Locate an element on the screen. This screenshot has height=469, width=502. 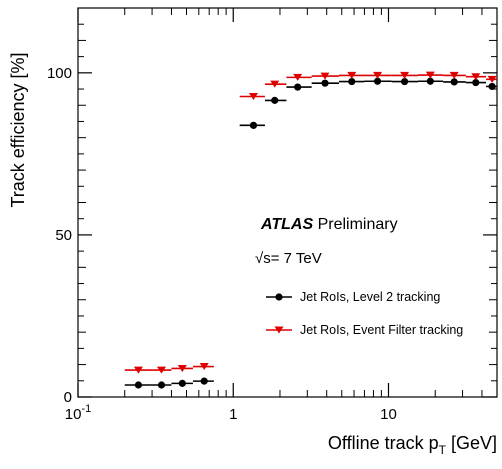
legend-marker-ef is located at coordinates (279, 330).